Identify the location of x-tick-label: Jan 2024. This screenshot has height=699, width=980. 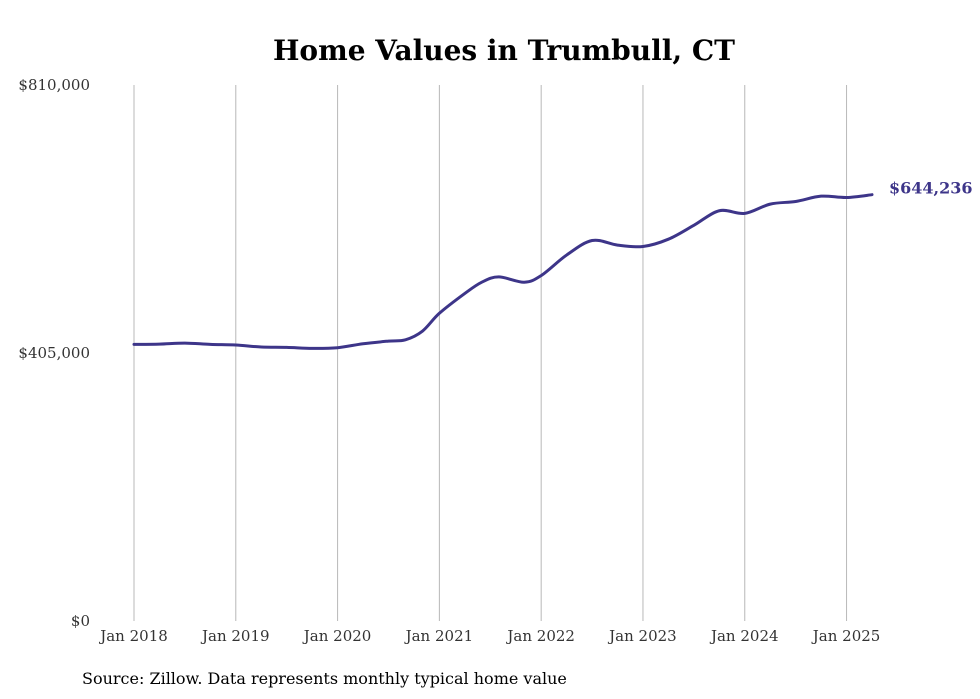
(744, 636).